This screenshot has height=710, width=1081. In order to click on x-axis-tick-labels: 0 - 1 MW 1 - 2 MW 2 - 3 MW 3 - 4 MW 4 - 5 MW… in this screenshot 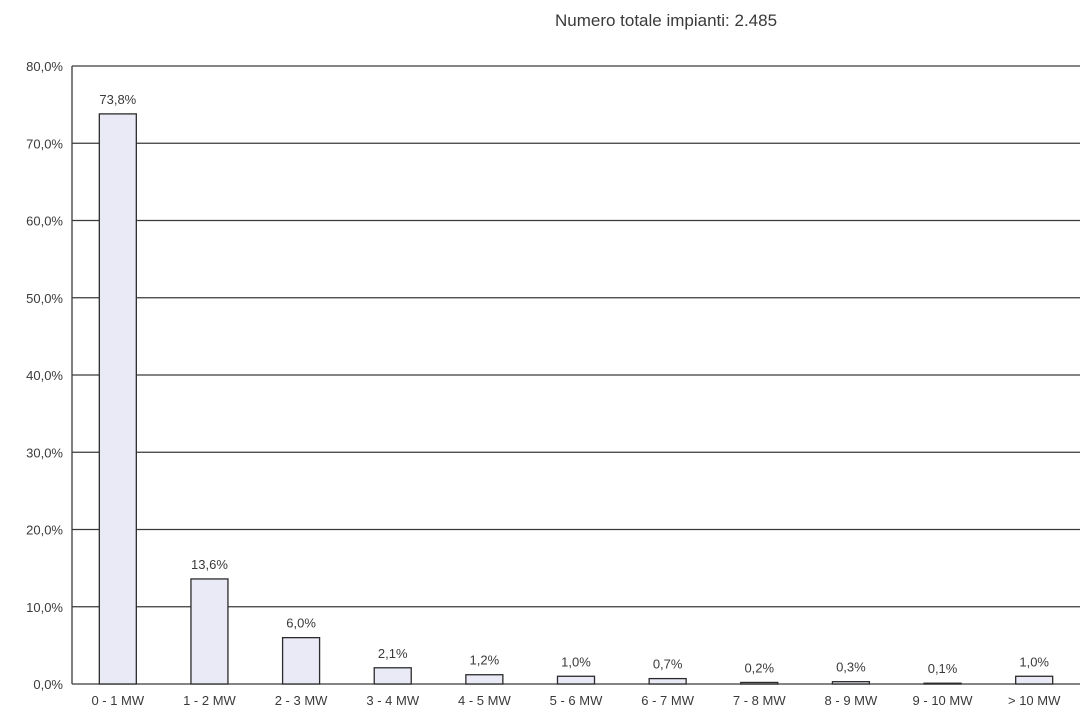, I will do `click(576, 700)`.